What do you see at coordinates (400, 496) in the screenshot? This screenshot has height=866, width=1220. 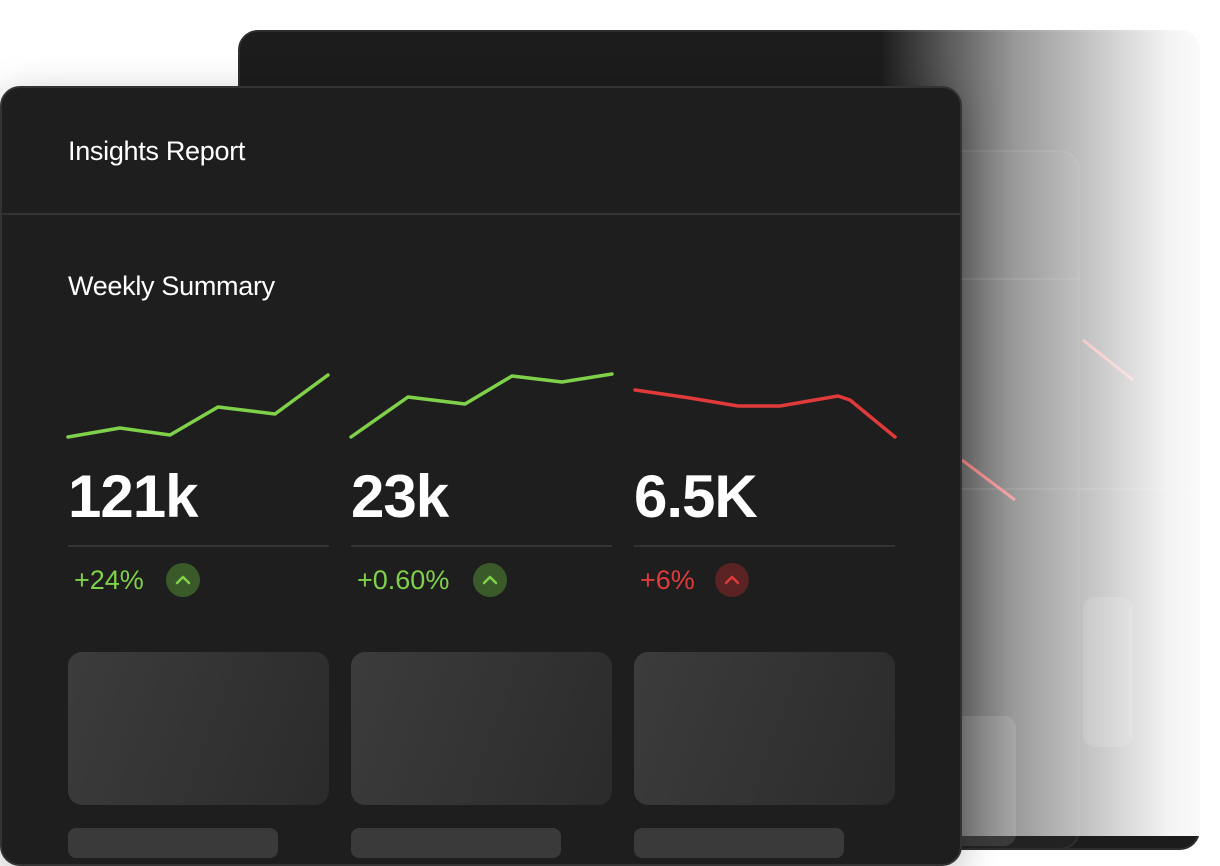 I see `metric-value: 23k` at bounding box center [400, 496].